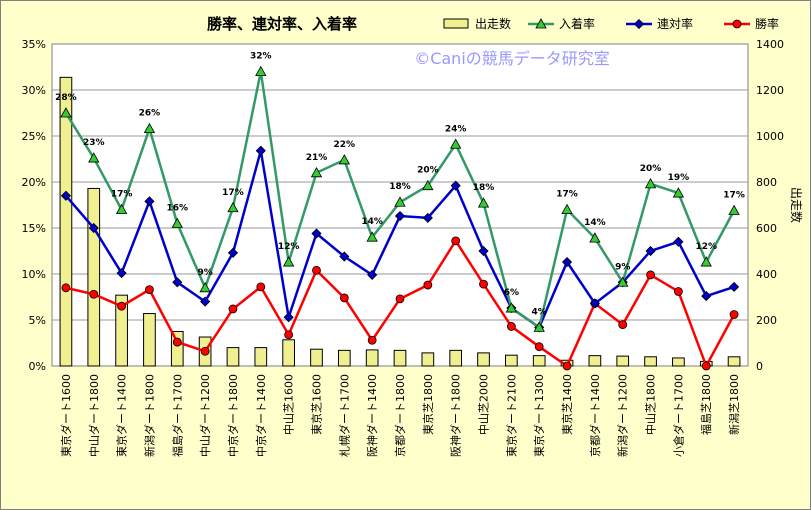 The height and width of the screenshot is (510, 811). I want to click on y2-tick-label: 1400, so click(770, 44).